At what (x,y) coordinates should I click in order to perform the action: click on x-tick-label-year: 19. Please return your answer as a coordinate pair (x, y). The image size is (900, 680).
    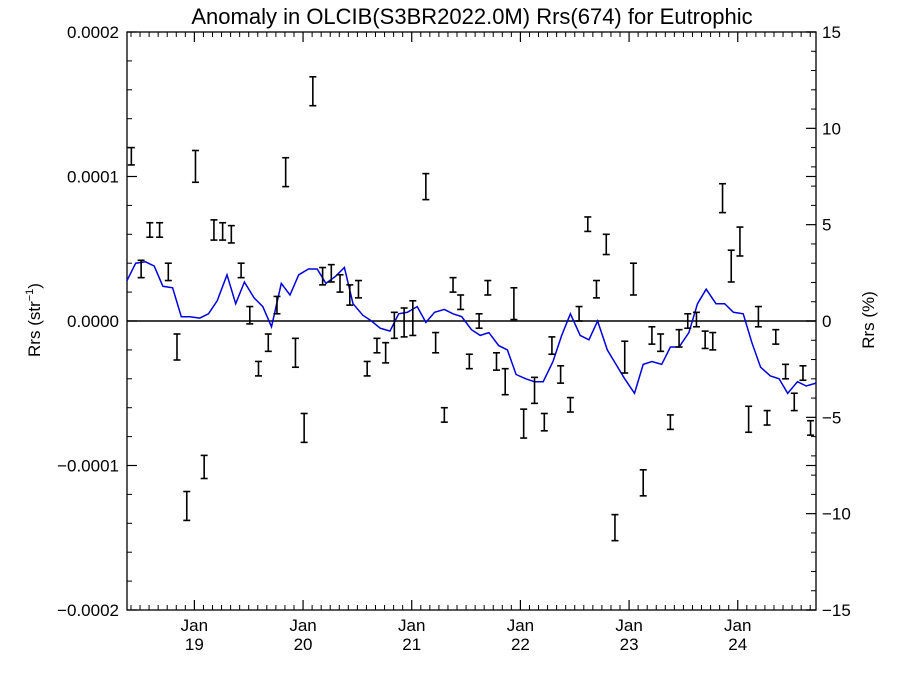
    Looking at the image, I should click on (194, 644).